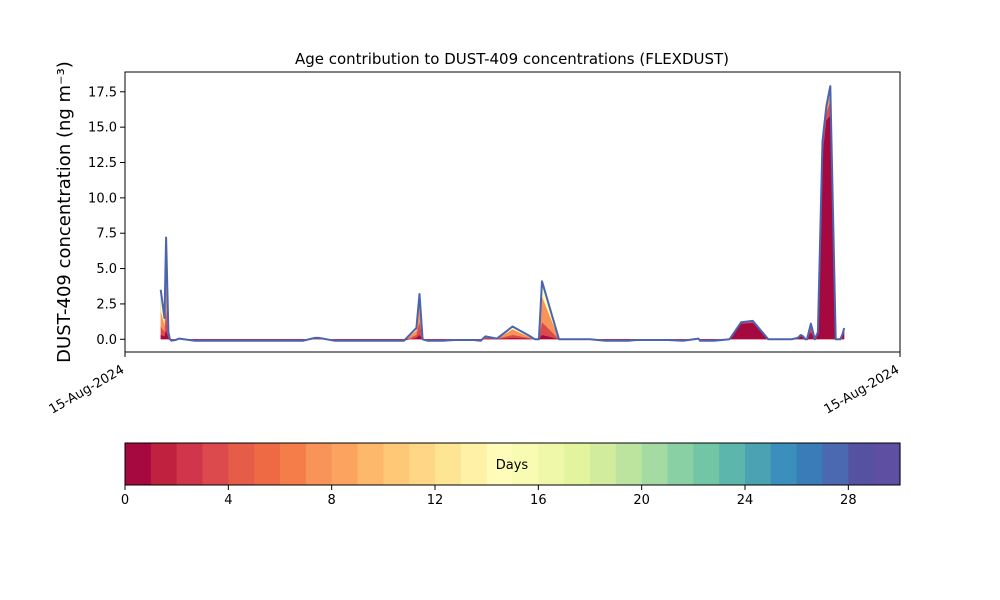  I want to click on y-tick-label: 2.5, so click(106, 304).